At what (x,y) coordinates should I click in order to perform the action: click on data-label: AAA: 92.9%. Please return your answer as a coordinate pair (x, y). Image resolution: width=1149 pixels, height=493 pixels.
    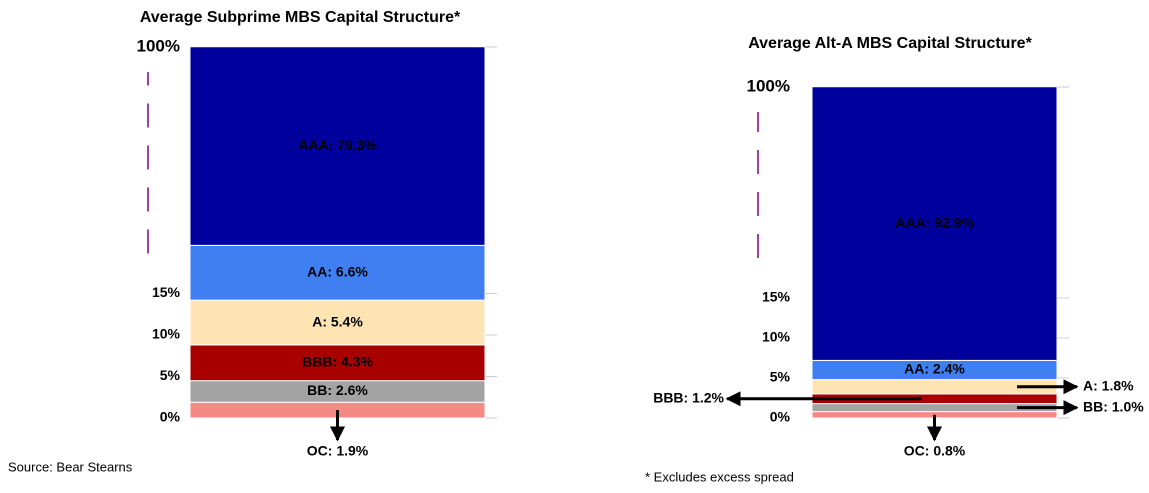
    Looking at the image, I should click on (934, 222).